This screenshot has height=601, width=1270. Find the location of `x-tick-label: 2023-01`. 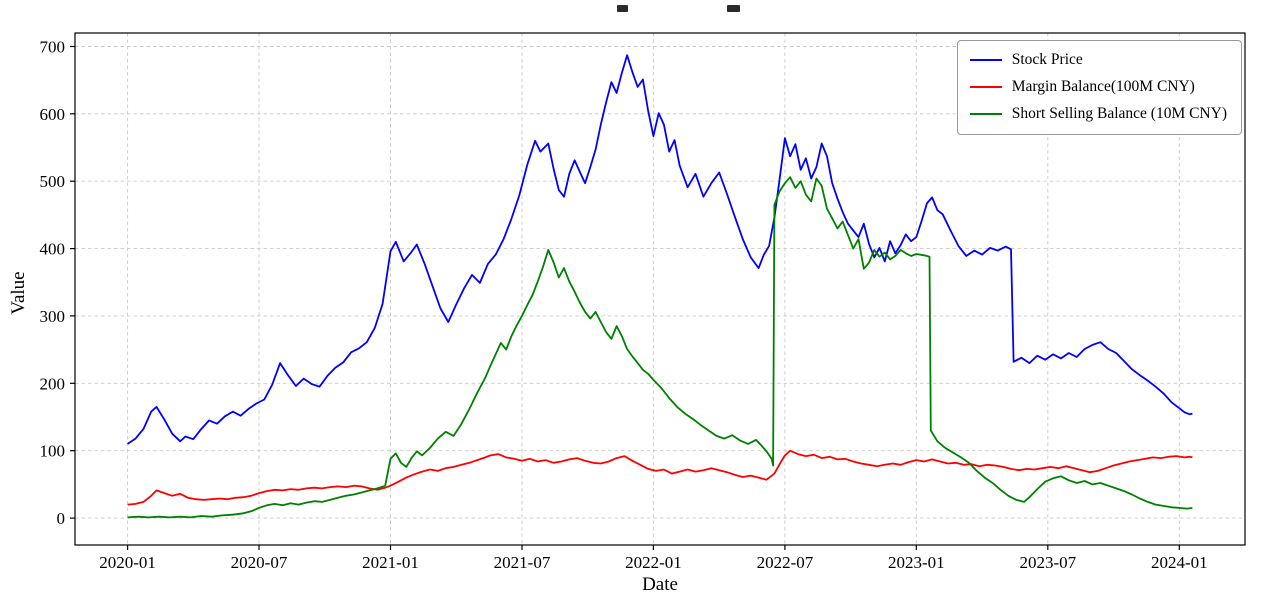

x-tick-label: 2023-01 is located at coordinates (916, 562).